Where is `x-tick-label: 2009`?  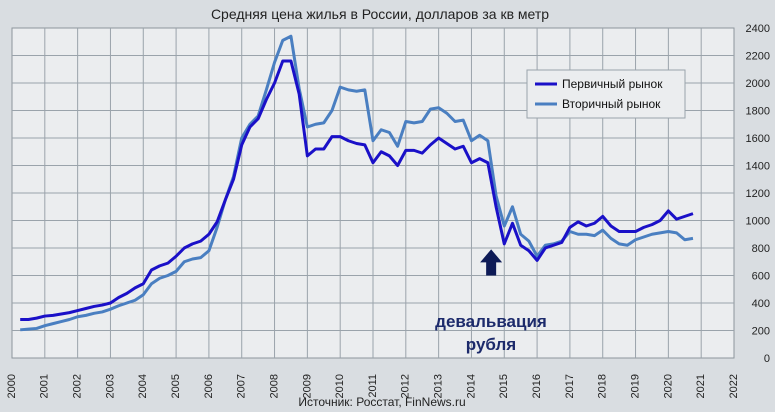 x-tick-label: 2009 is located at coordinates (307, 386).